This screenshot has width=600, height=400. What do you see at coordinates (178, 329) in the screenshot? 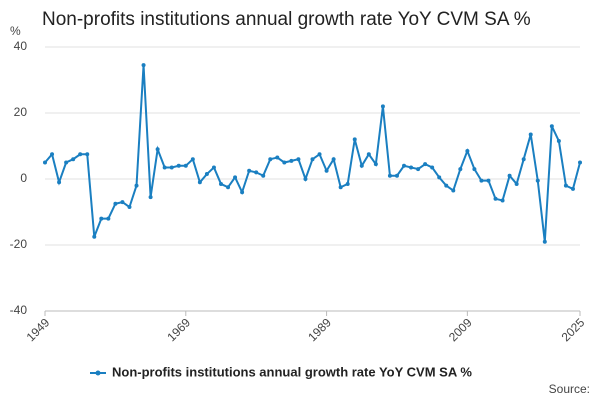
I see `x-tick-label: 1969` at bounding box center [178, 329].